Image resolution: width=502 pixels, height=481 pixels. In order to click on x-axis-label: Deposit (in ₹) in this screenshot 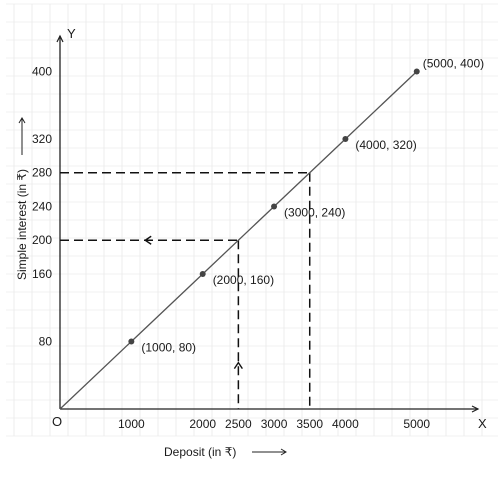, I will do `click(200, 452)`.